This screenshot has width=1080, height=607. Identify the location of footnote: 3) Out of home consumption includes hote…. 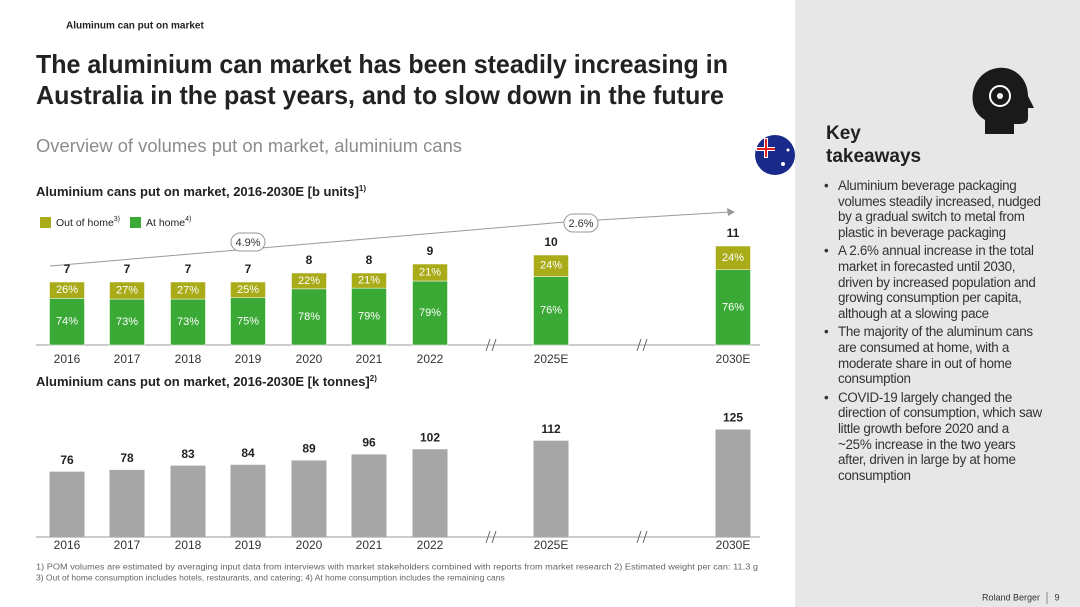
(270, 577).